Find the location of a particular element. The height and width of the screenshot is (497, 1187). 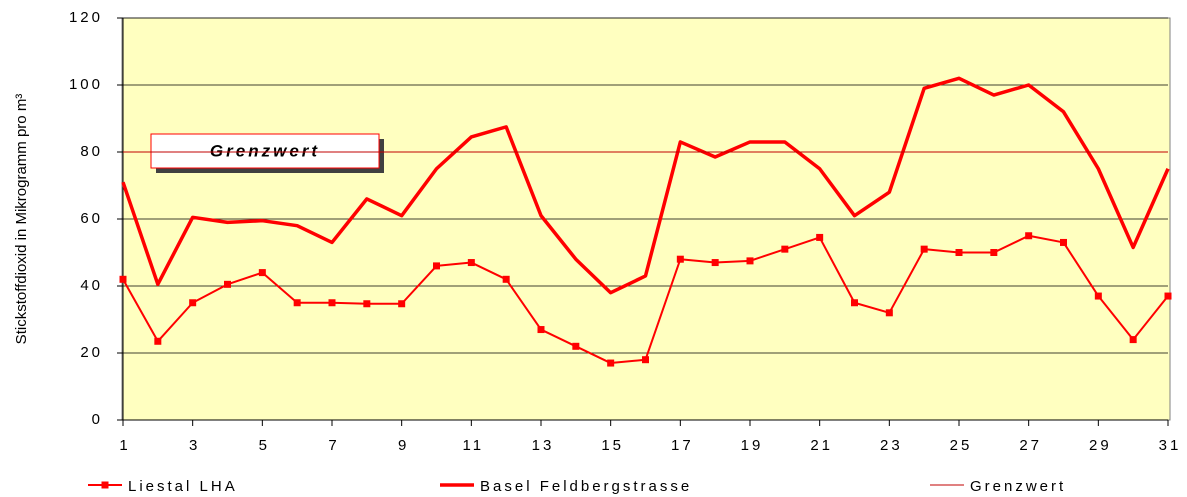

x-tick-label: 11 is located at coordinates (474, 445).